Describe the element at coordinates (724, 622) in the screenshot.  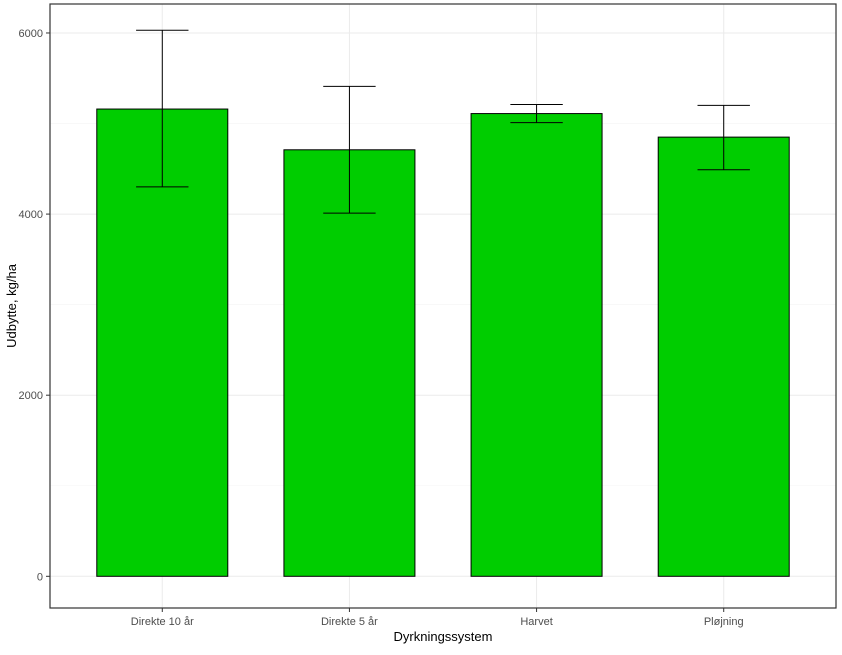
I see `x-tick-label: Pløjning` at that location.